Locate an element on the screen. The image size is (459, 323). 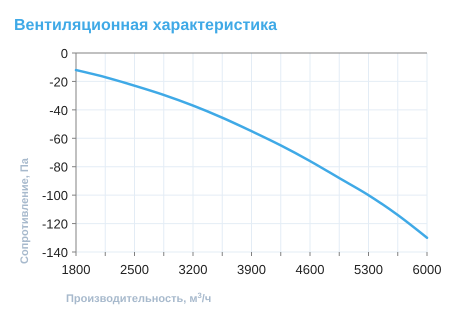
y-tick-label: -100 is located at coordinates (55, 196).